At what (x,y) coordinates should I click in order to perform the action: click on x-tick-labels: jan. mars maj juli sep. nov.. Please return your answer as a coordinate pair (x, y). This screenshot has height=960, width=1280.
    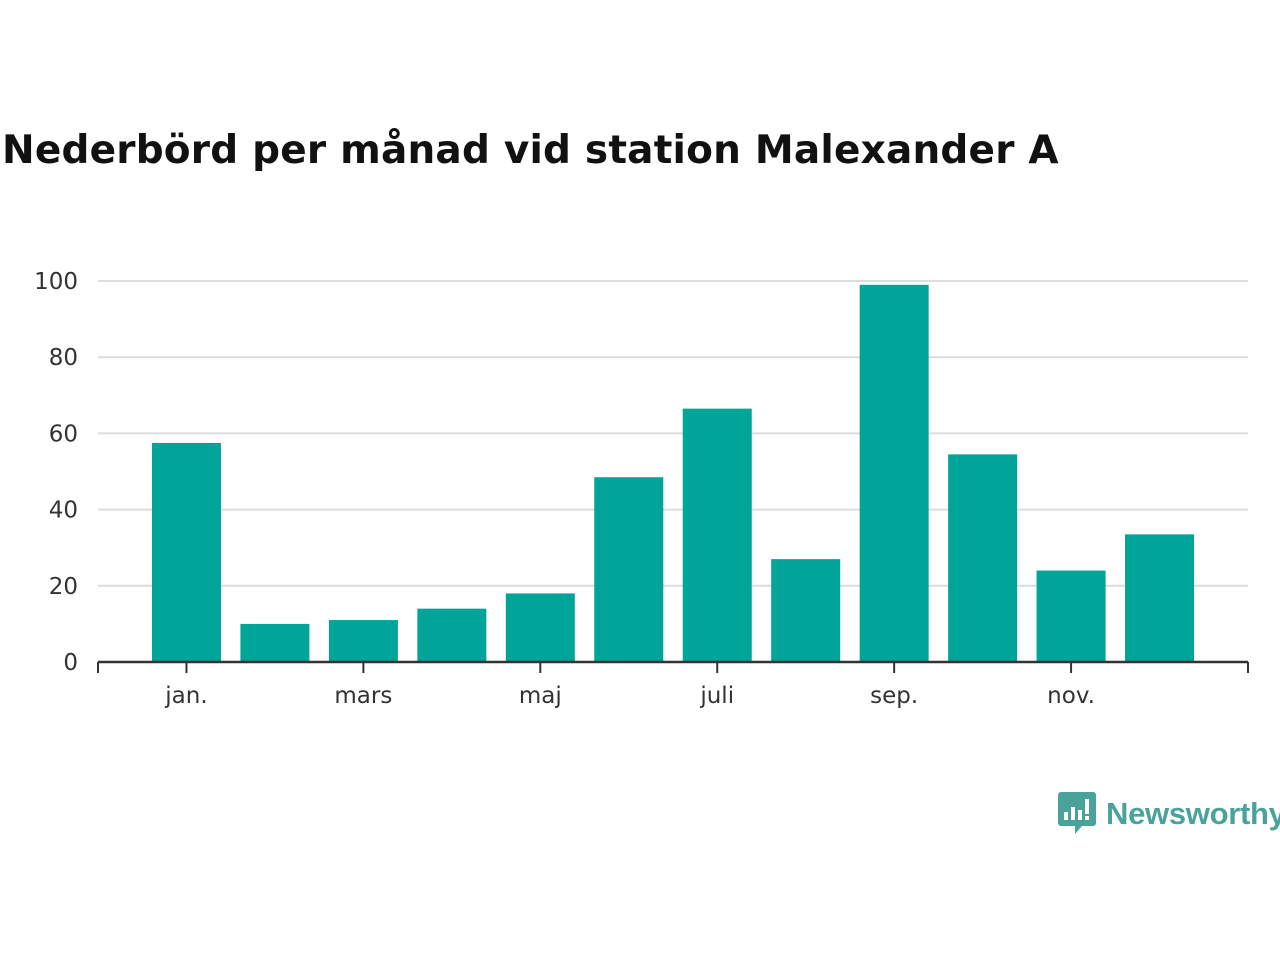
    Looking at the image, I should click on (629, 696).